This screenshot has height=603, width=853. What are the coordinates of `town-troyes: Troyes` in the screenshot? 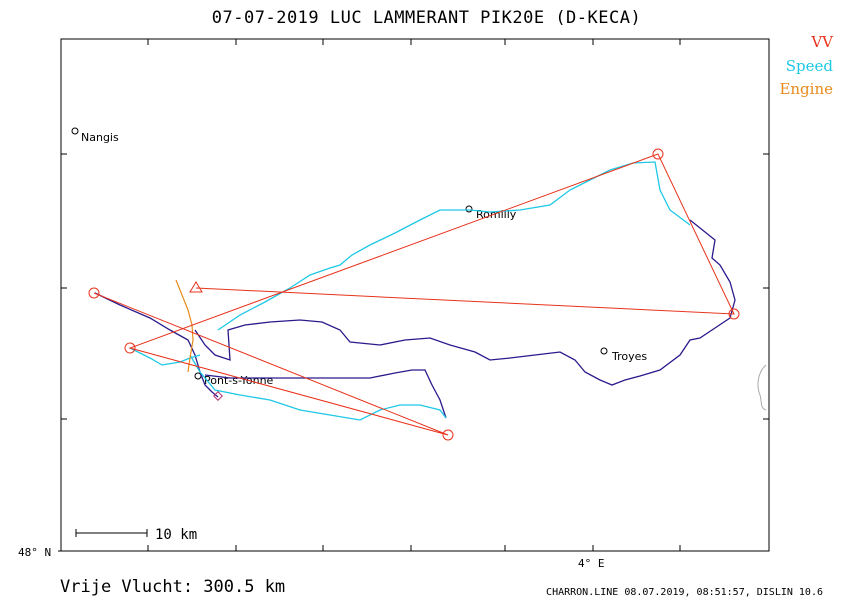 It's located at (623, 355).